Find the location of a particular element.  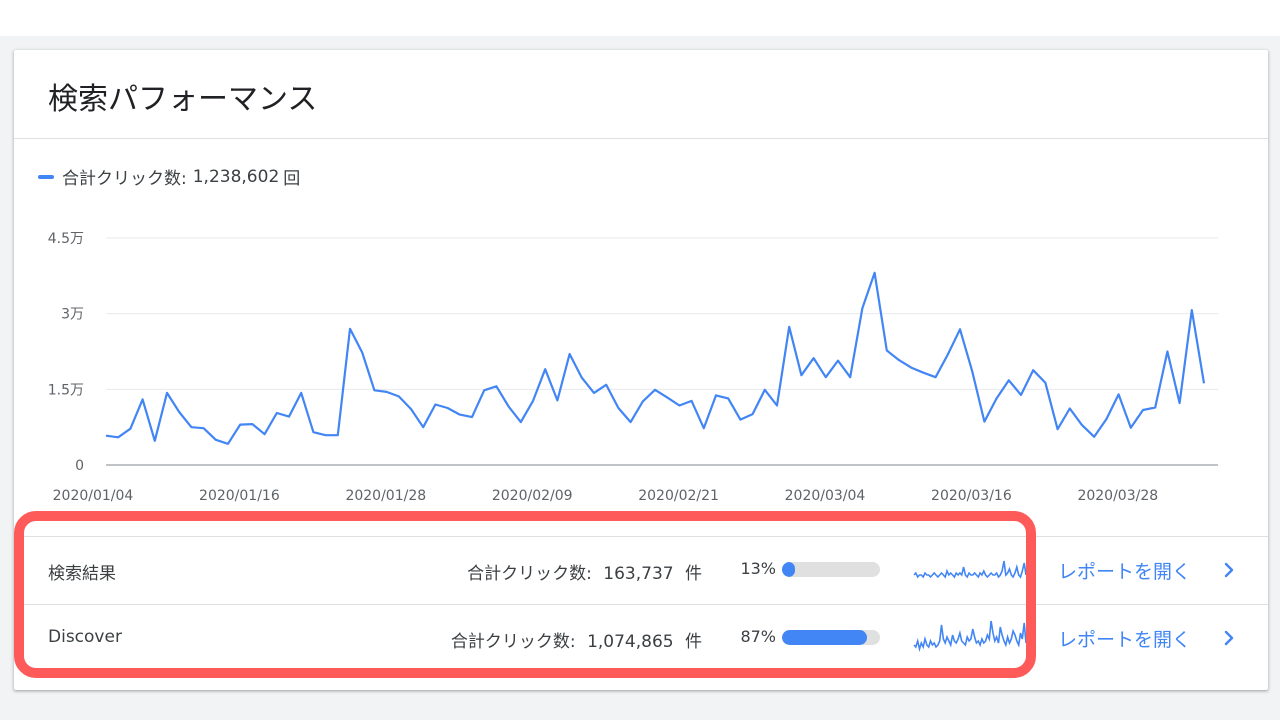

row-name: Discover is located at coordinates (85, 637).